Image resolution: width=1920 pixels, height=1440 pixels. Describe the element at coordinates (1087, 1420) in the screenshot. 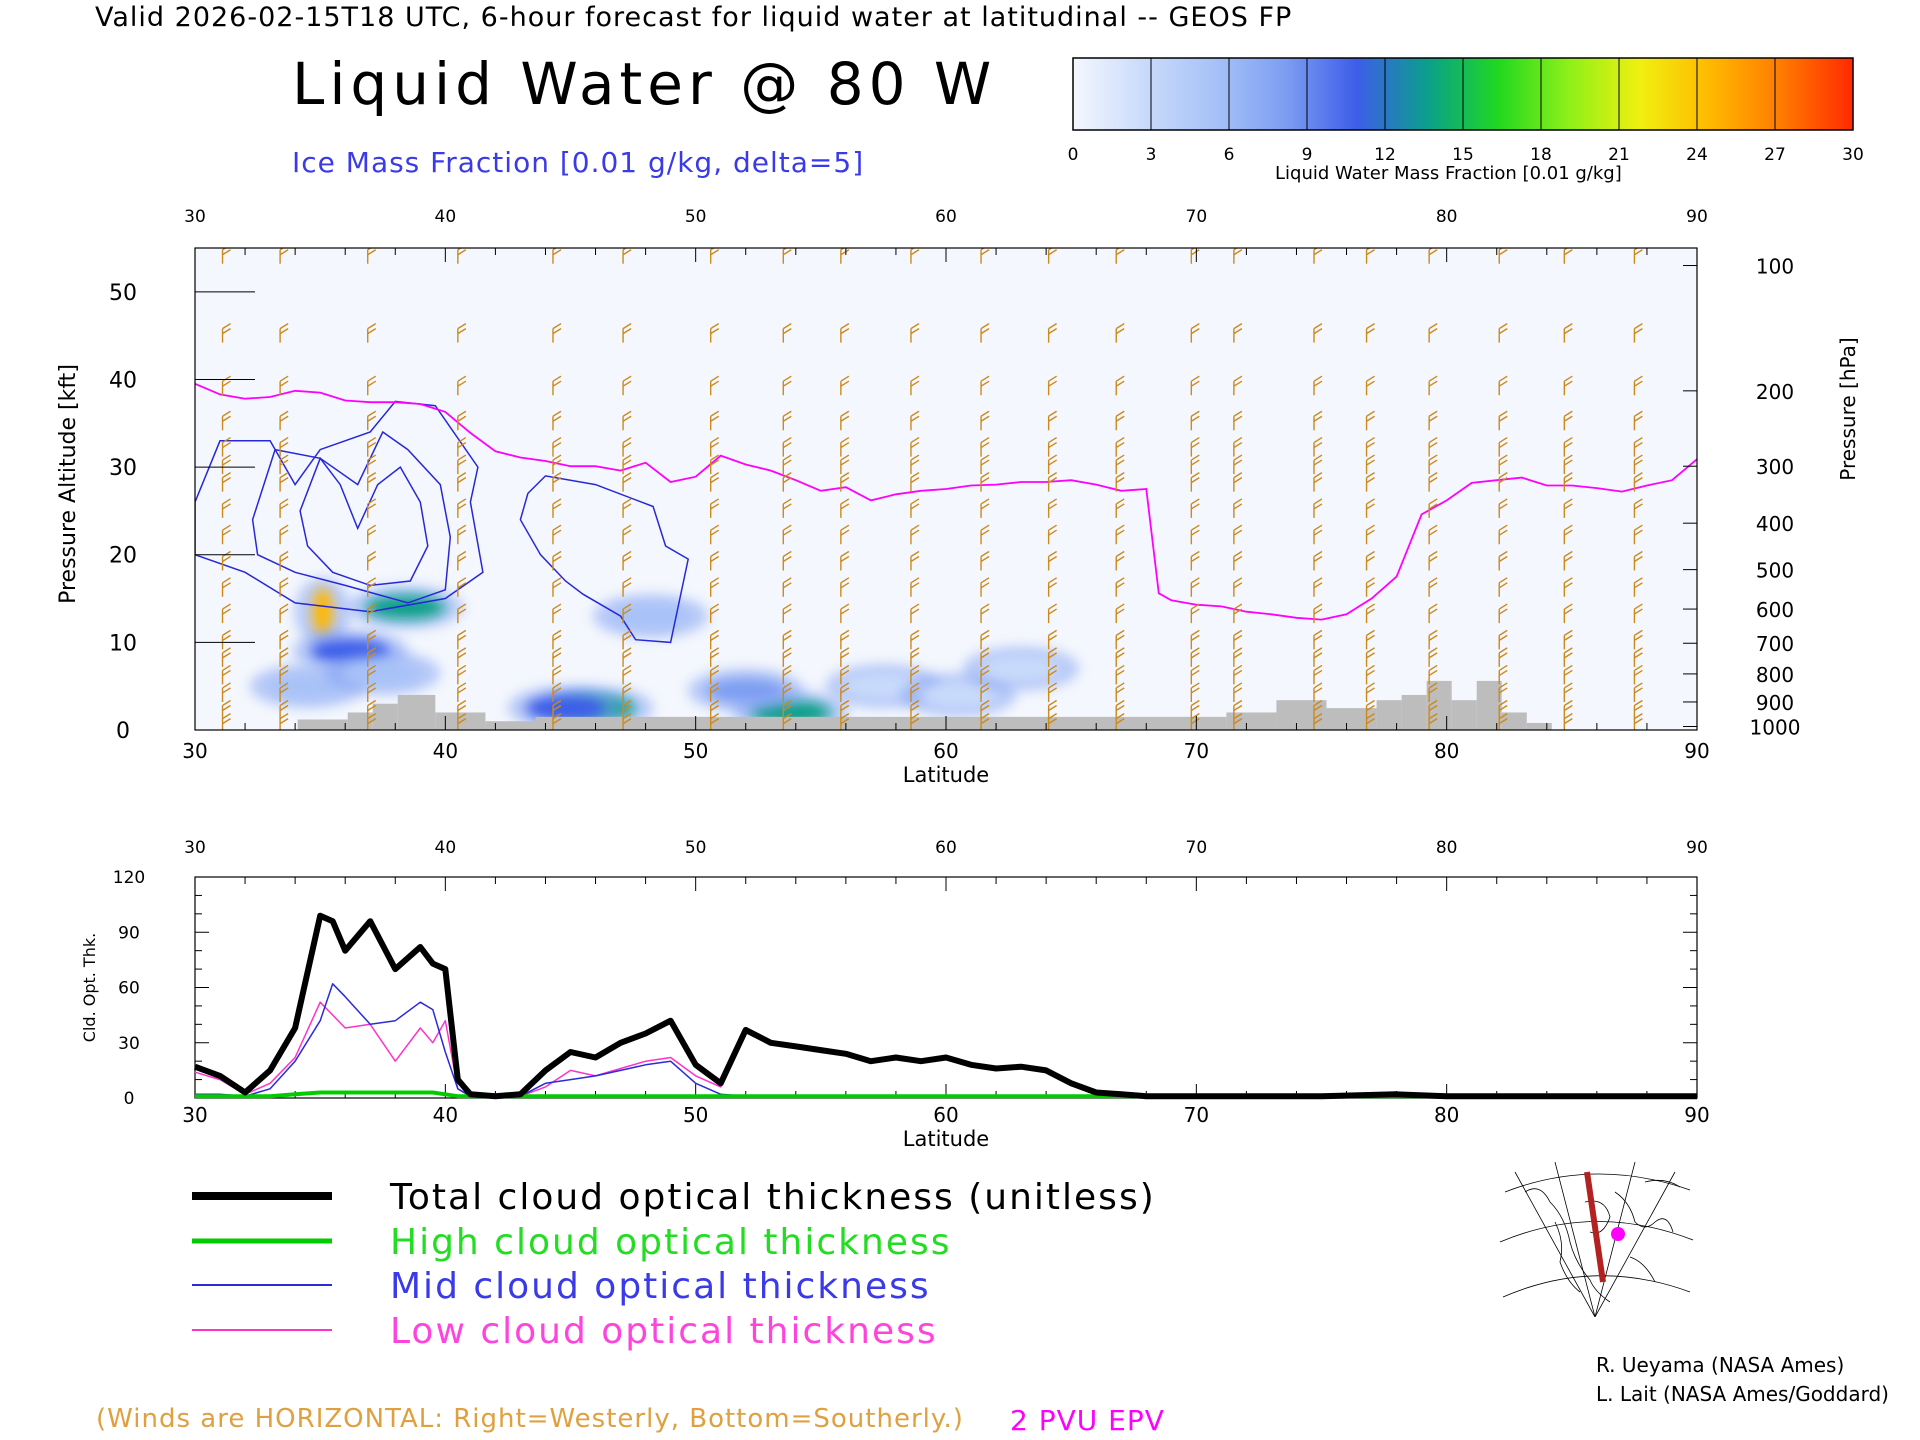

I see `pv-contour-label: 2 PVU EPV` at that location.